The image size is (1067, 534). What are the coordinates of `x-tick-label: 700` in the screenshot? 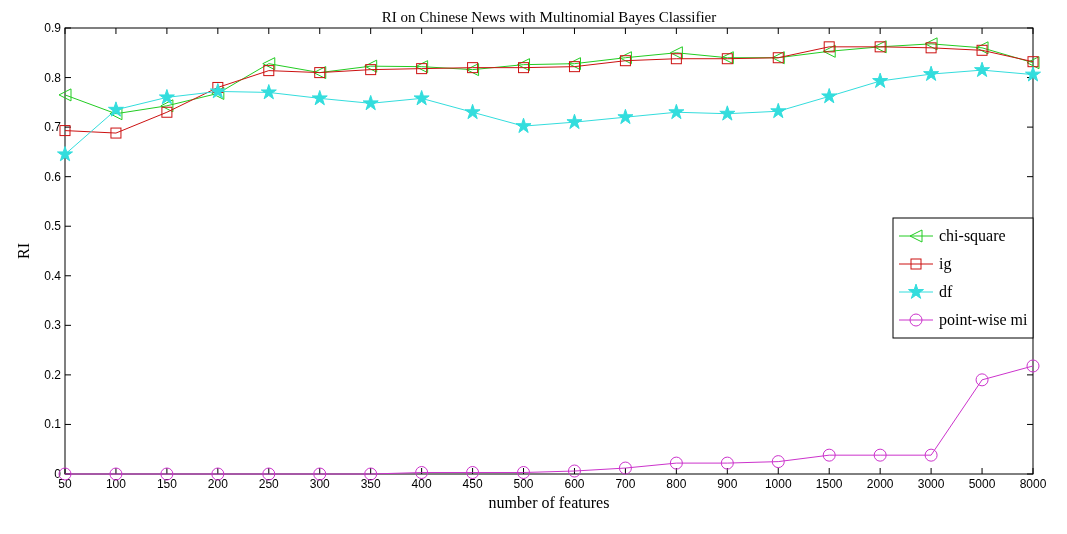 It's located at (625, 484).